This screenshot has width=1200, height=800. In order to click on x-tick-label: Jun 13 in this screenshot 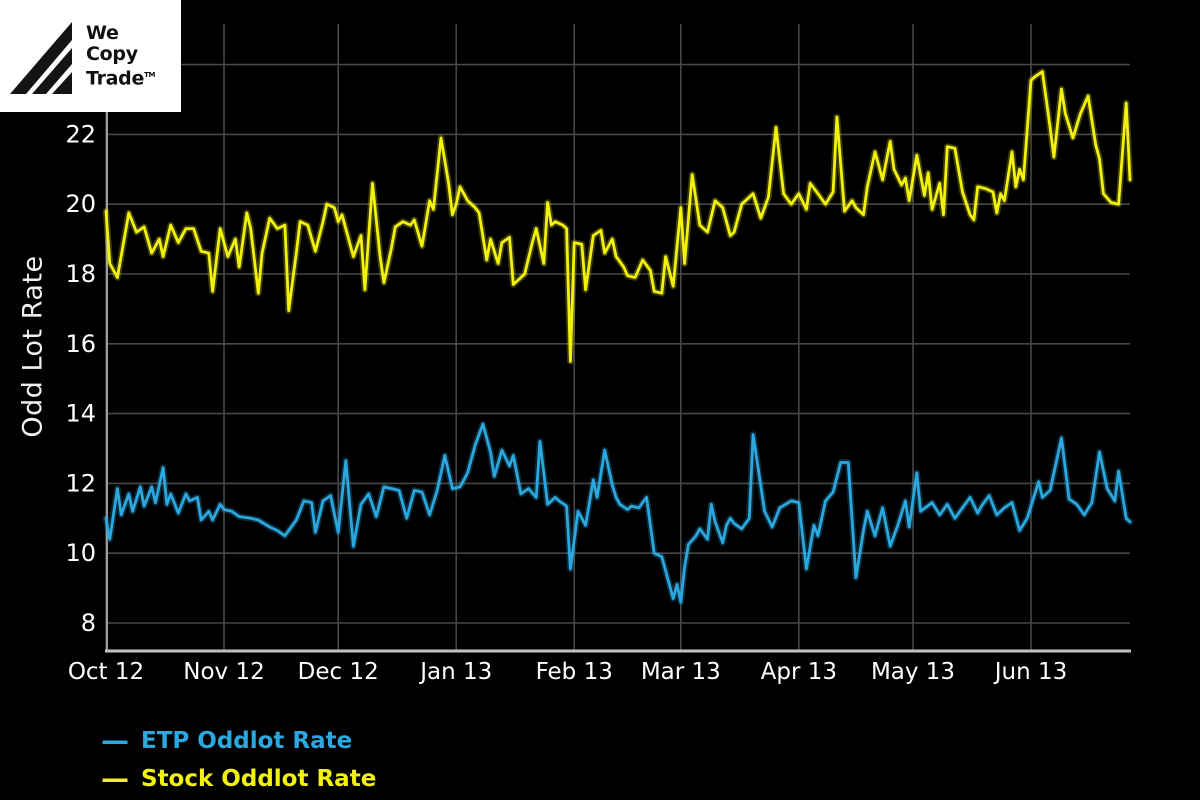, I will do `click(1030, 672)`.